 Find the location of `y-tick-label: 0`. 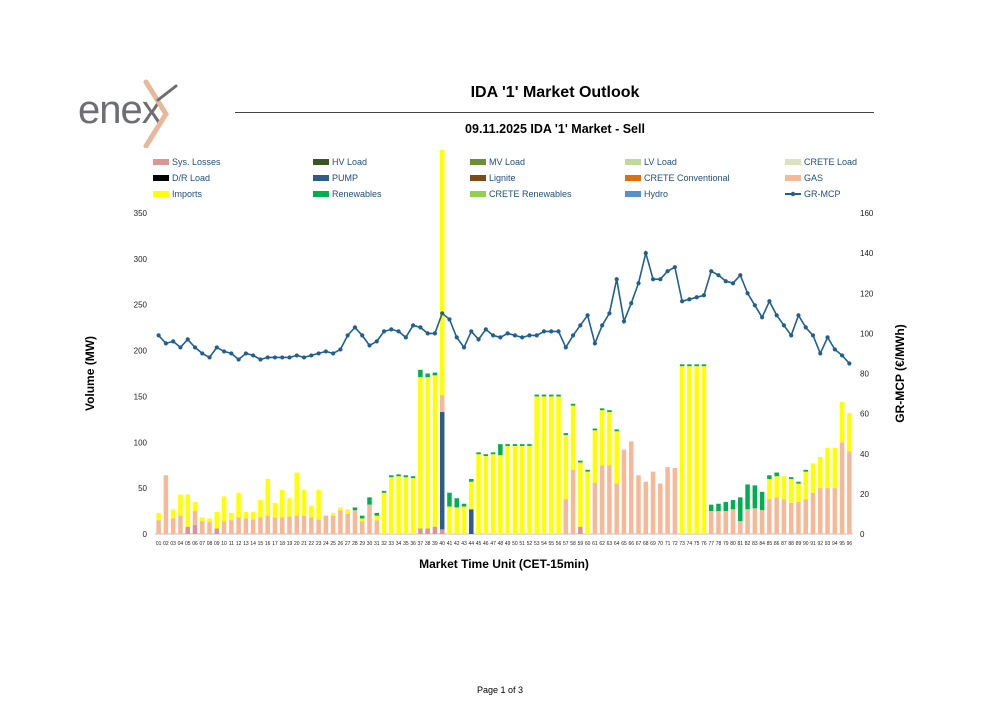

y-tick-label: 0 is located at coordinates (145, 534).